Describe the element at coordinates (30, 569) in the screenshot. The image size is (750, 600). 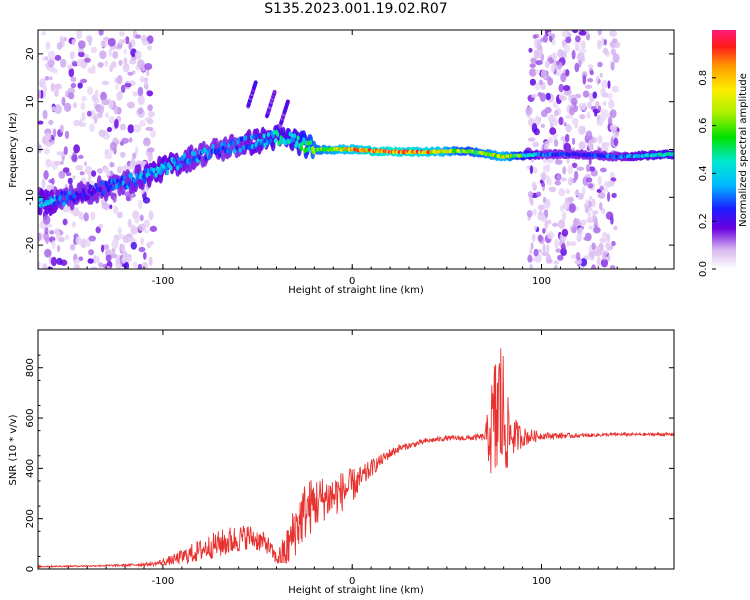
I see `snr-y-tick-label: 0` at that location.